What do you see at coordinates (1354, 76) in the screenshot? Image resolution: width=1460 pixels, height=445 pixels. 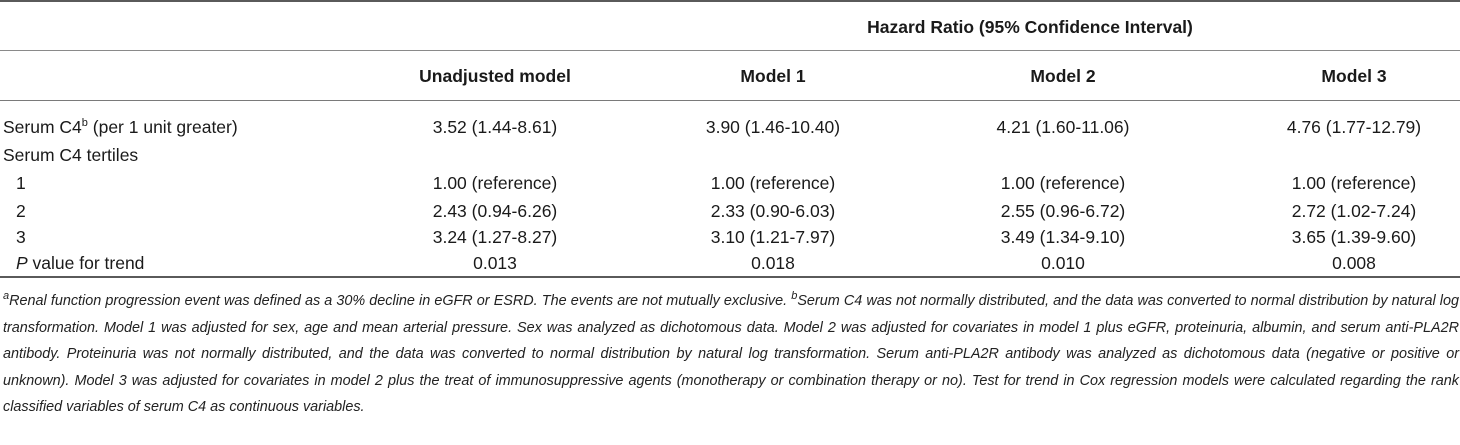 I see `column-header-model-3: Model 3` at bounding box center [1354, 76].